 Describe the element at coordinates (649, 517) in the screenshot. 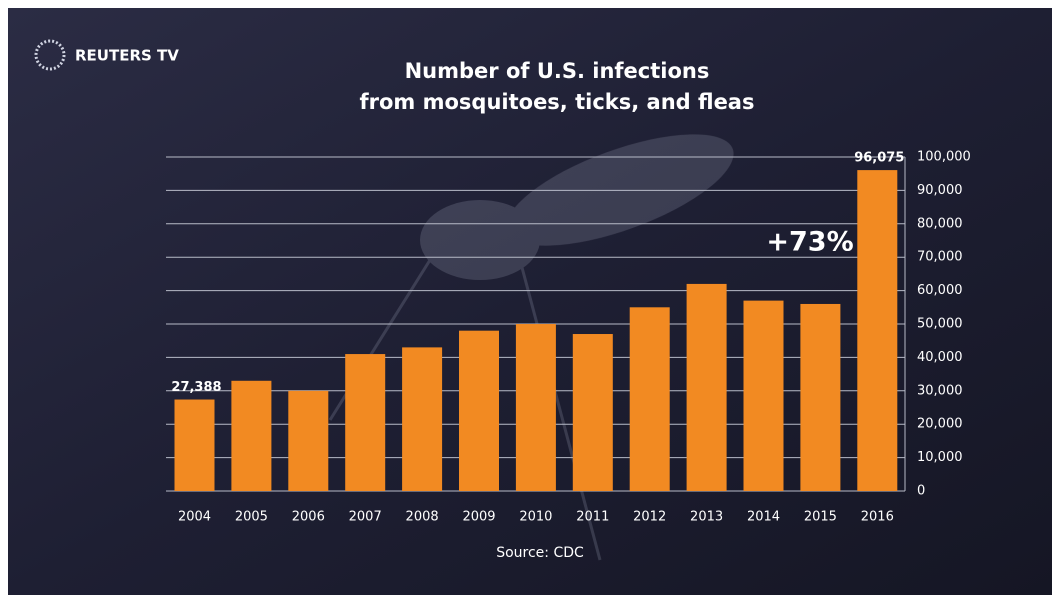

I see `x-tick-label: 2012` at that location.